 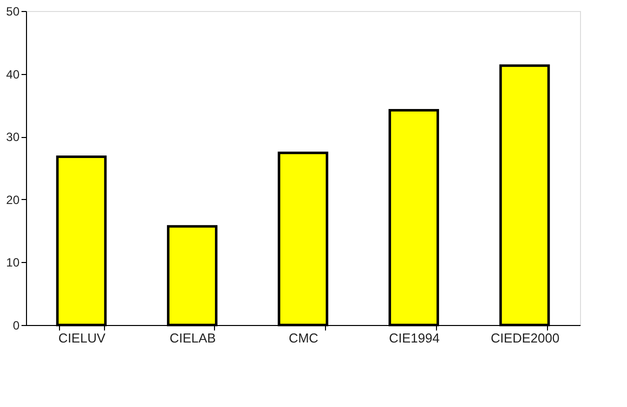 What do you see at coordinates (414, 338) in the screenshot?
I see `x-tick-label: CIE1994` at bounding box center [414, 338].